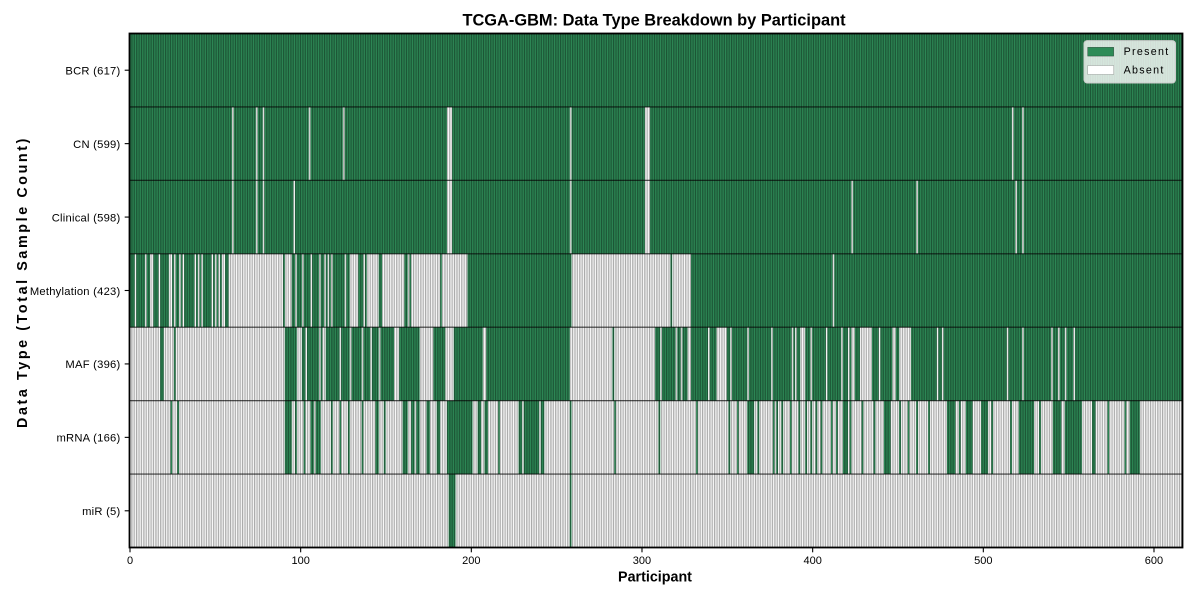 The height and width of the screenshot is (600, 1200). Describe the element at coordinates (88, 439) in the screenshot. I see `svg-text: mRNA (166)` at that location.